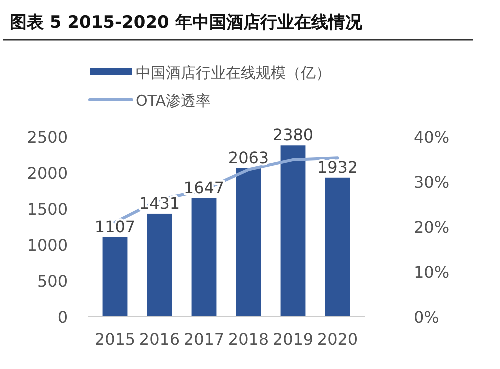 The image size is (500, 369). Describe the element at coordinates (432, 272) in the screenshot. I see `y2-tick-label: 10%` at that location.